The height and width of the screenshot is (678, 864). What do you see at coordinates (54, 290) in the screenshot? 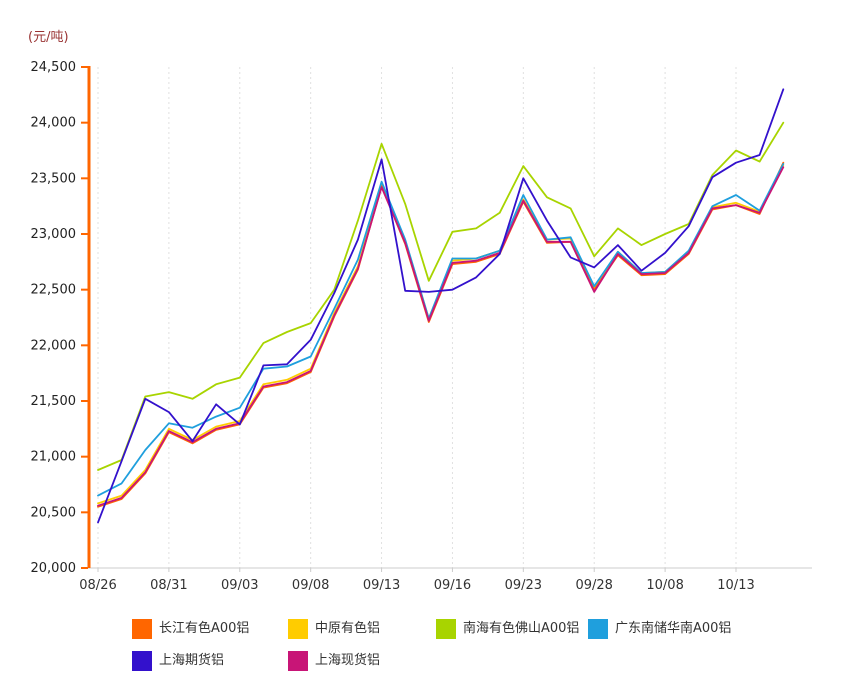
I see `y-tick-label: 22,500` at bounding box center [54, 290].